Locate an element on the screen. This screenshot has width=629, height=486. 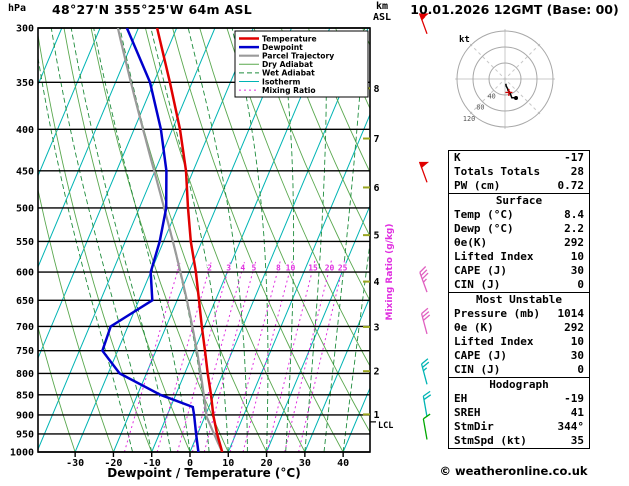
row-value: 0 is located at coordinates (580, 284).